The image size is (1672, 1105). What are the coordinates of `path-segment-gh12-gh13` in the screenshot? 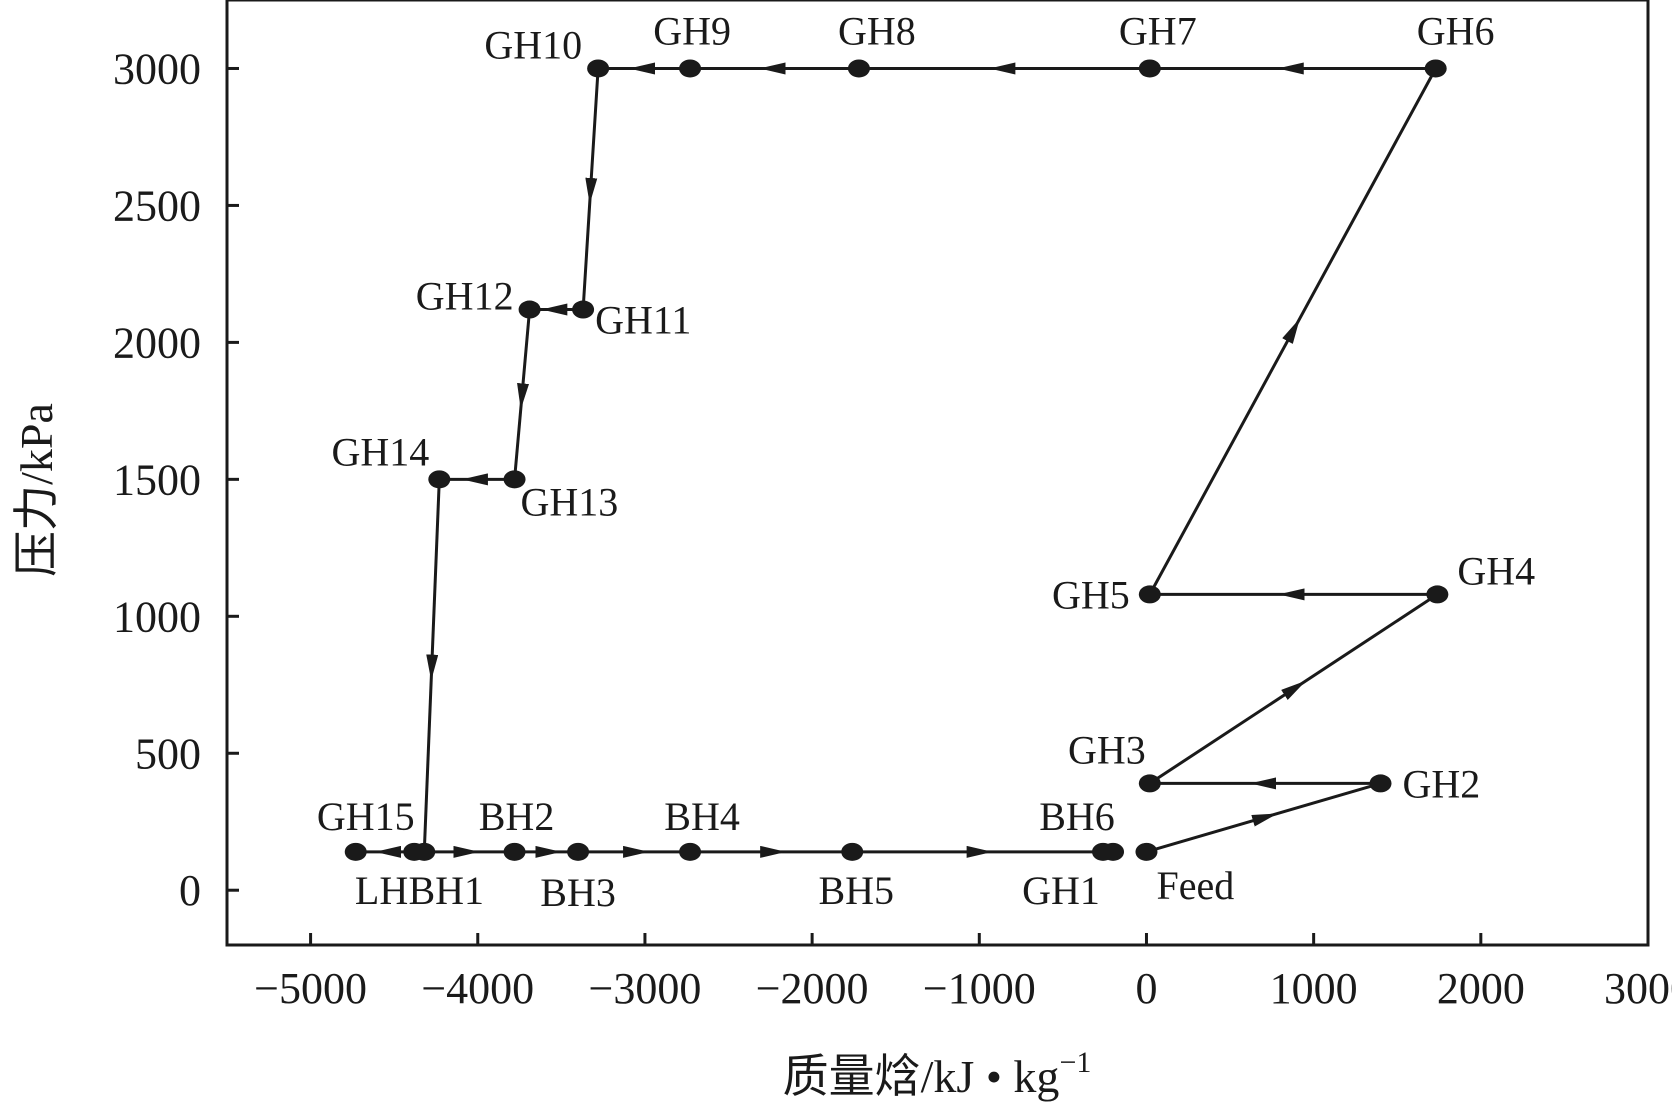 It's located at (522, 394).